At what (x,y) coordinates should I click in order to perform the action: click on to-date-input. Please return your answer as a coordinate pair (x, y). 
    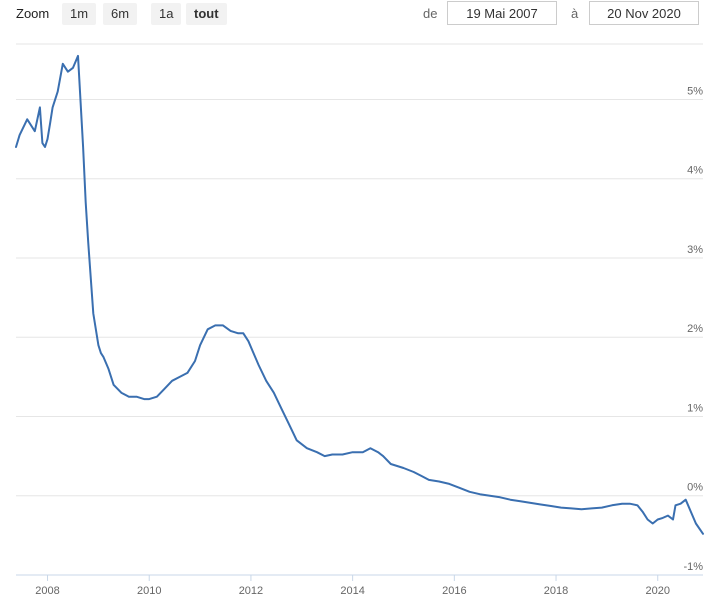
    Looking at the image, I should click on (644, 13).